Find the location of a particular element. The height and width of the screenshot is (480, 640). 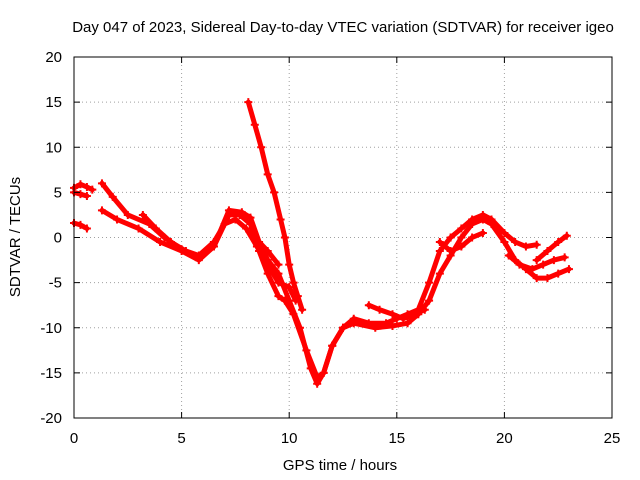

x-tick-label: 5 is located at coordinates (181, 438).